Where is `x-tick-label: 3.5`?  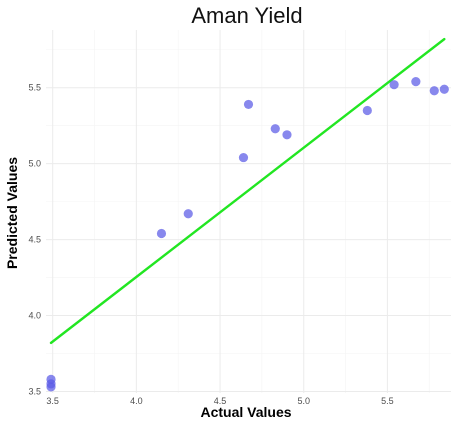
x-tick-label: 3.5 is located at coordinates (52, 401).